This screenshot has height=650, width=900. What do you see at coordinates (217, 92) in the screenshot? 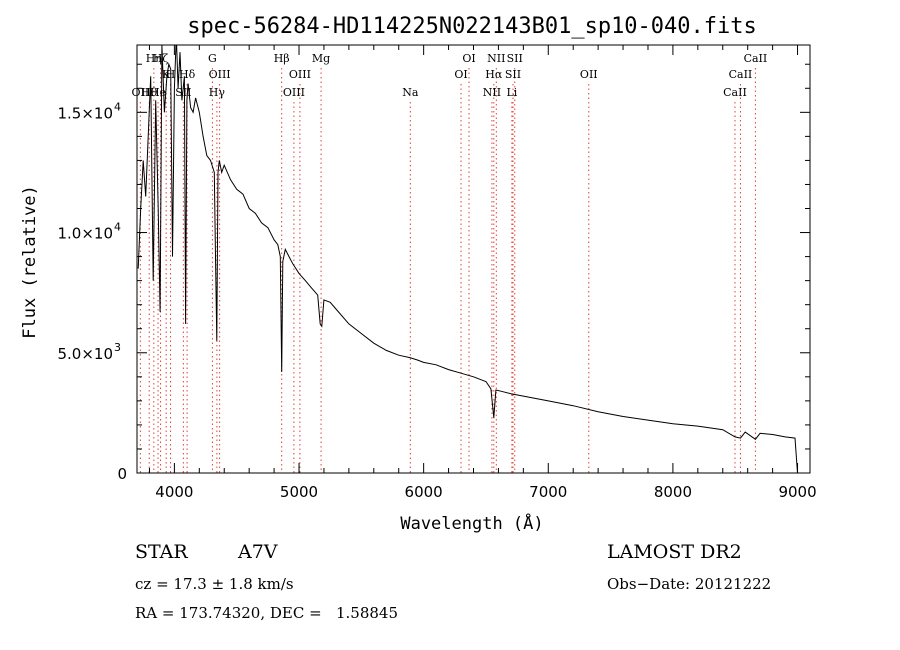
I see `line-marker-label: Hγ` at bounding box center [217, 92].